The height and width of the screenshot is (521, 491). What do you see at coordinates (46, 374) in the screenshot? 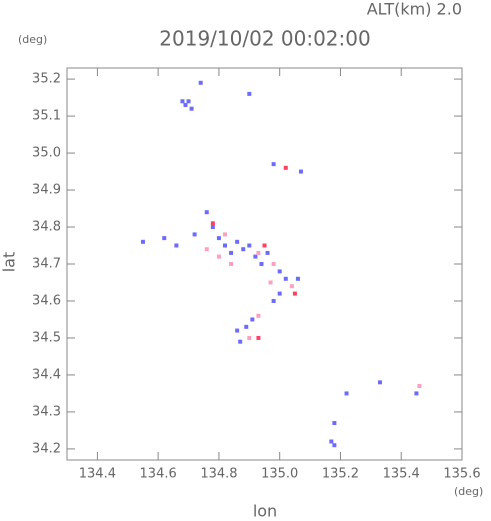
I see `y-tick-label: 34.4` at bounding box center [46, 374].